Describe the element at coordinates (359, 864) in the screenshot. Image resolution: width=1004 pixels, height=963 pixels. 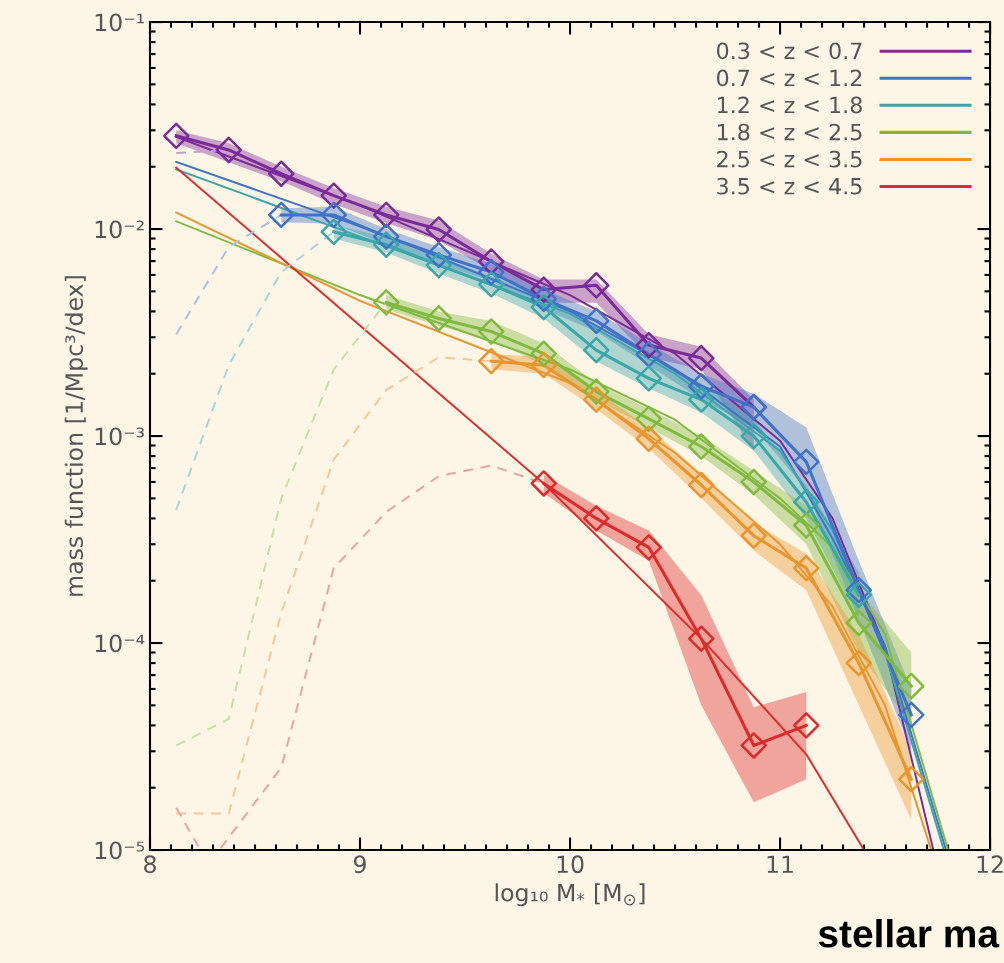
I see `x-tick-label: 9` at that location.